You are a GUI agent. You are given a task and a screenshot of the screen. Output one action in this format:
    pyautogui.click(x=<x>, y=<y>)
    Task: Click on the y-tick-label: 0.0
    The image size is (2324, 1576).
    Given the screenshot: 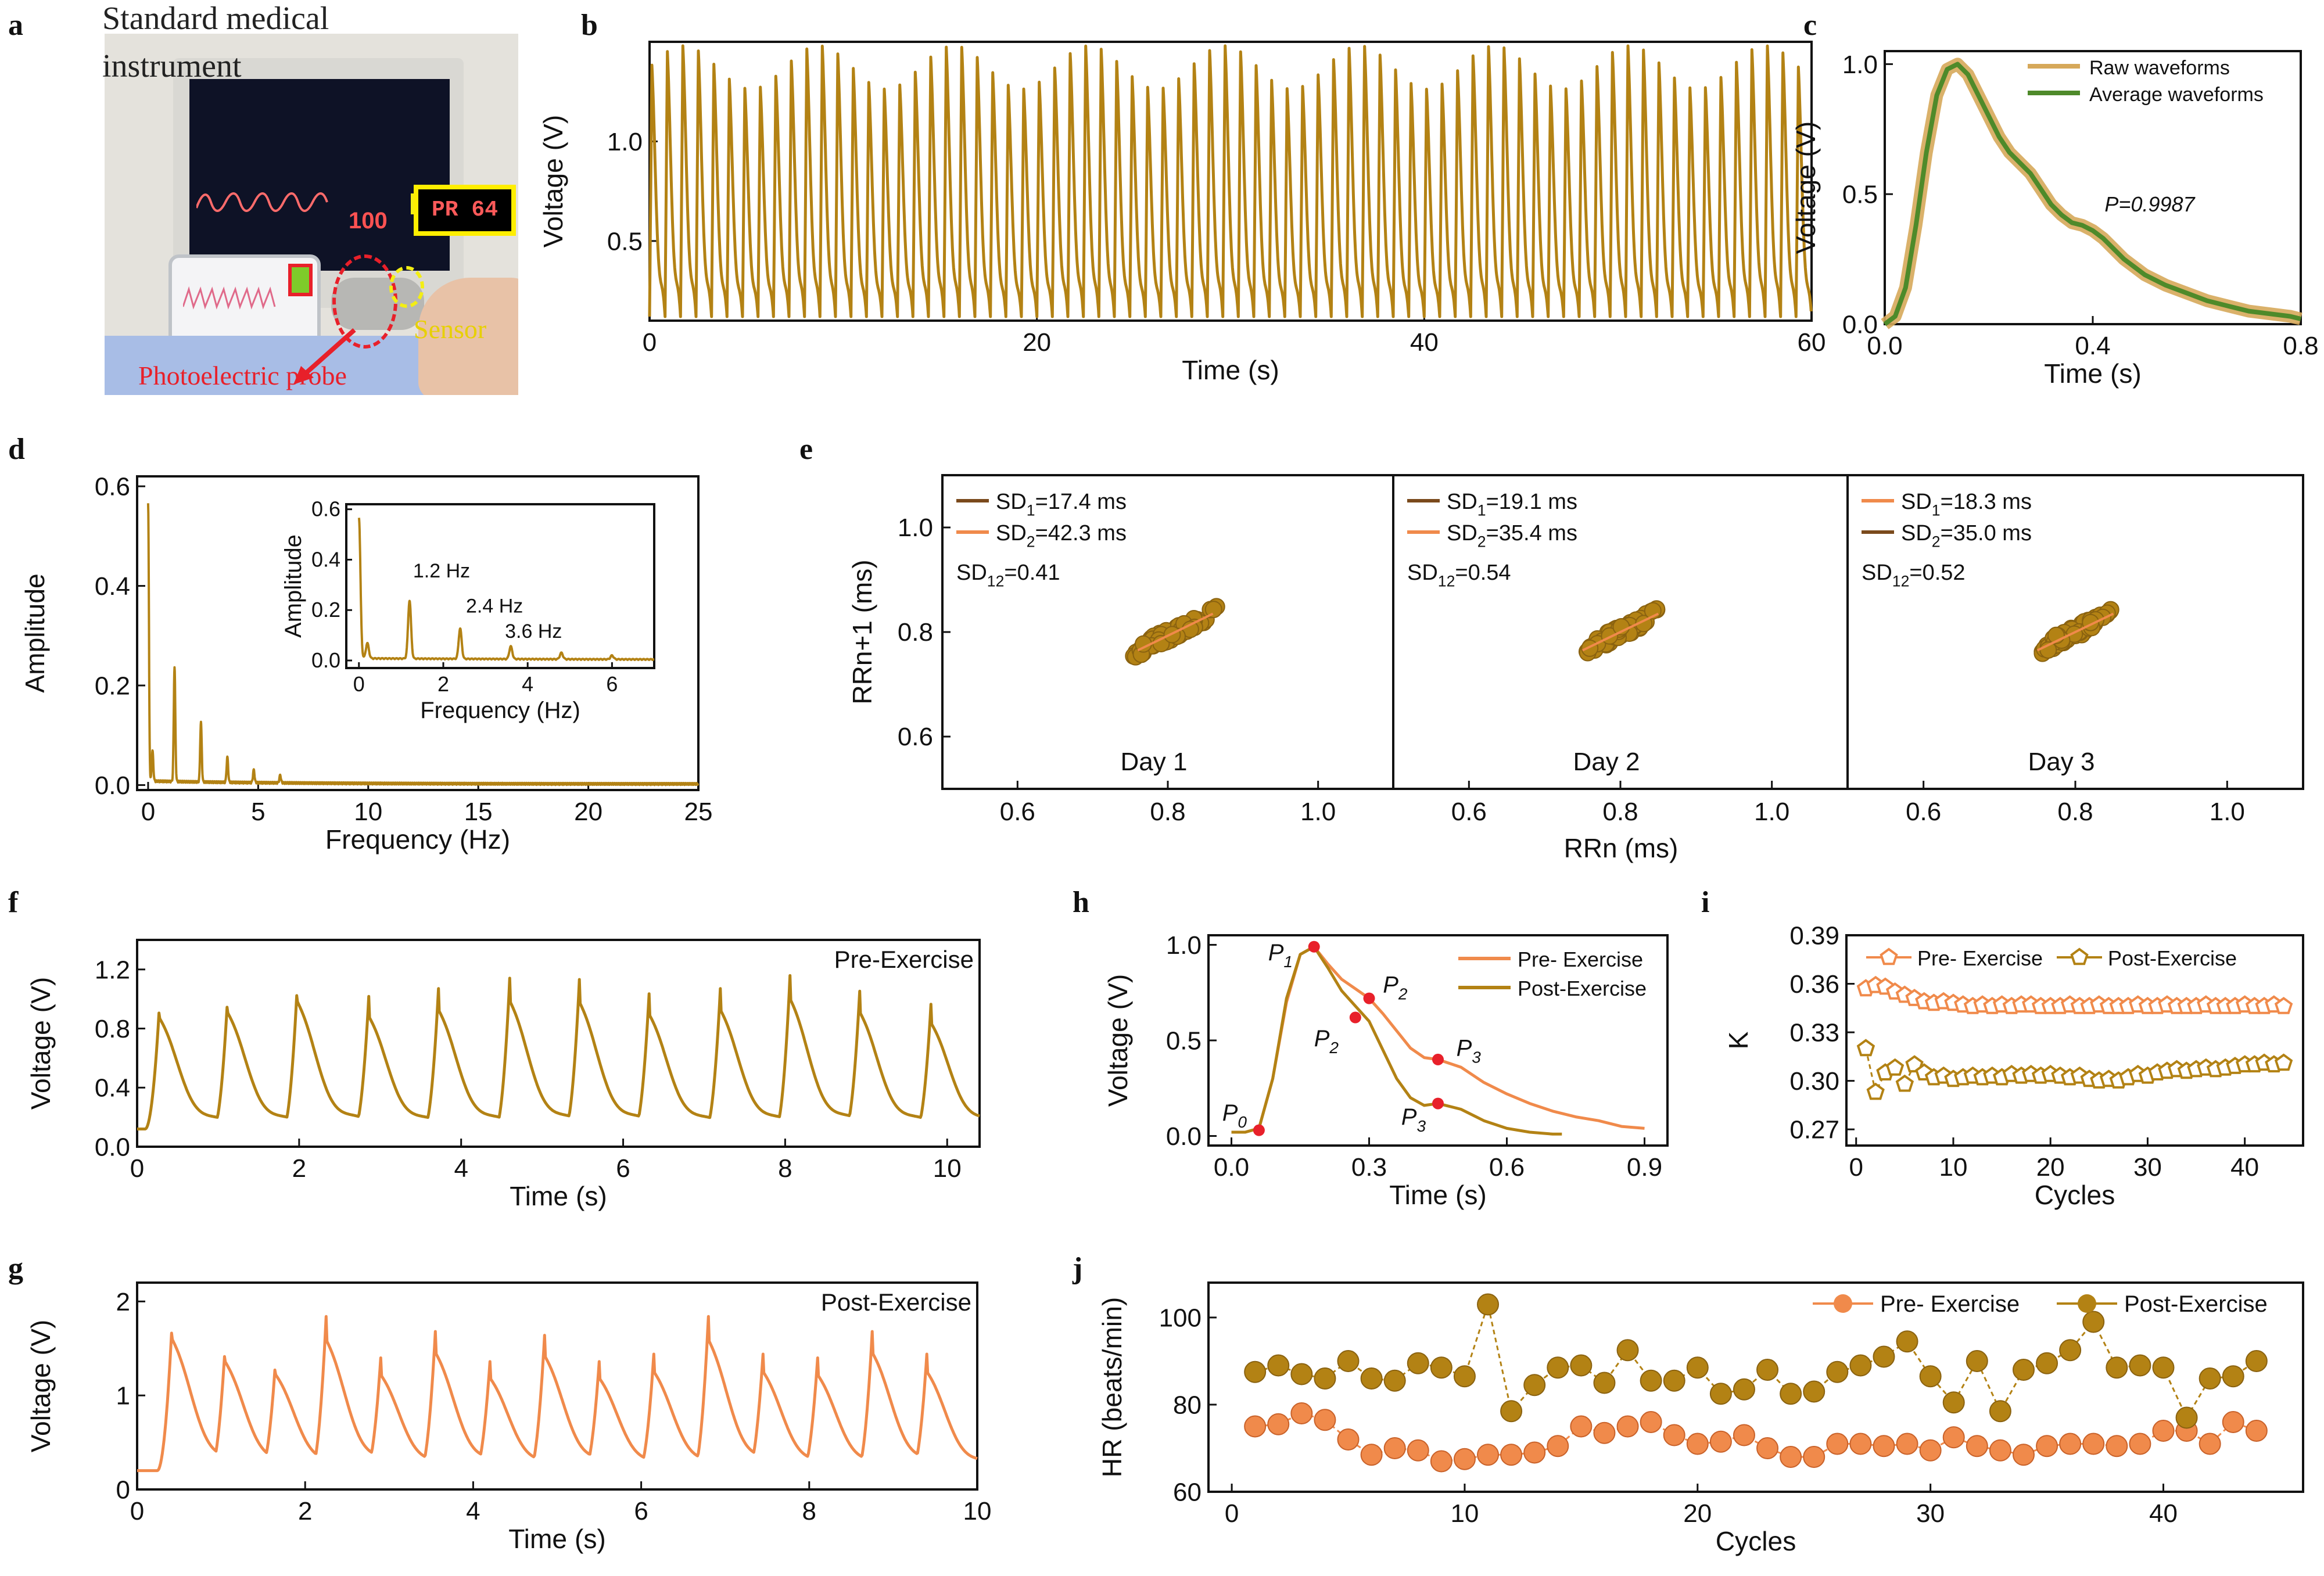 What is the action you would take?
    pyautogui.click(x=1184, y=1136)
    